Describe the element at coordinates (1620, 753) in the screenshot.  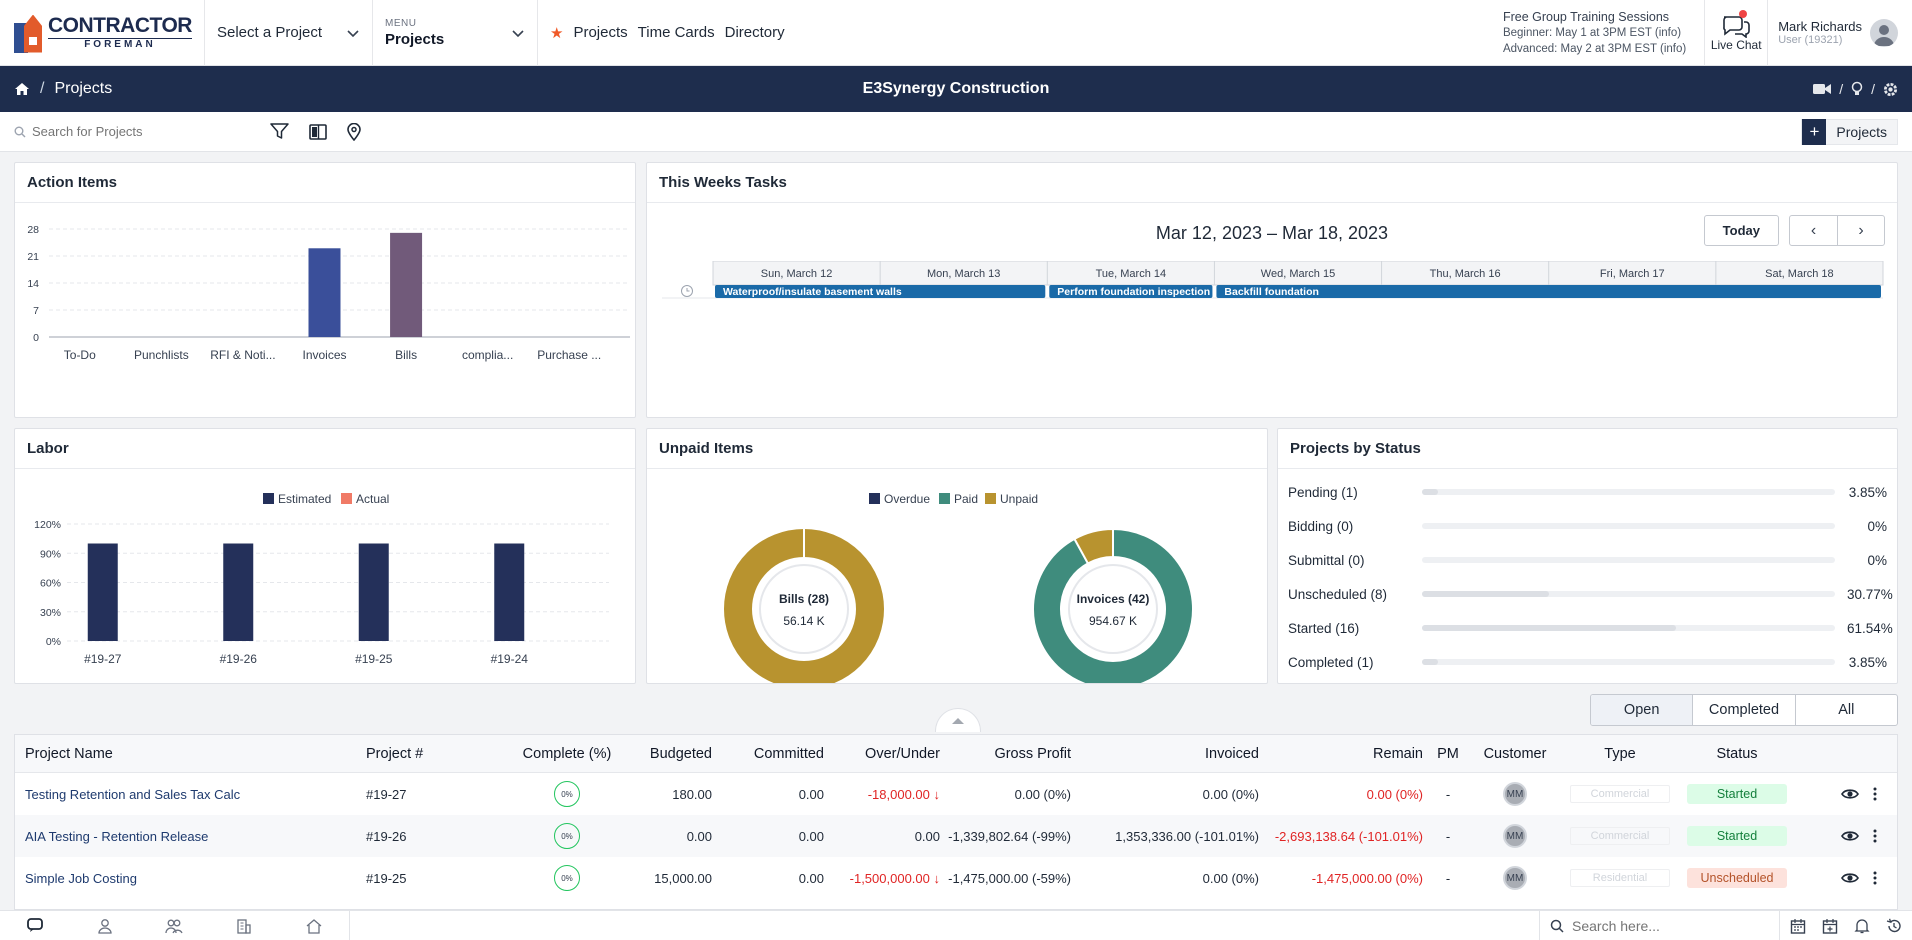
I see `header-type: Type` at that location.